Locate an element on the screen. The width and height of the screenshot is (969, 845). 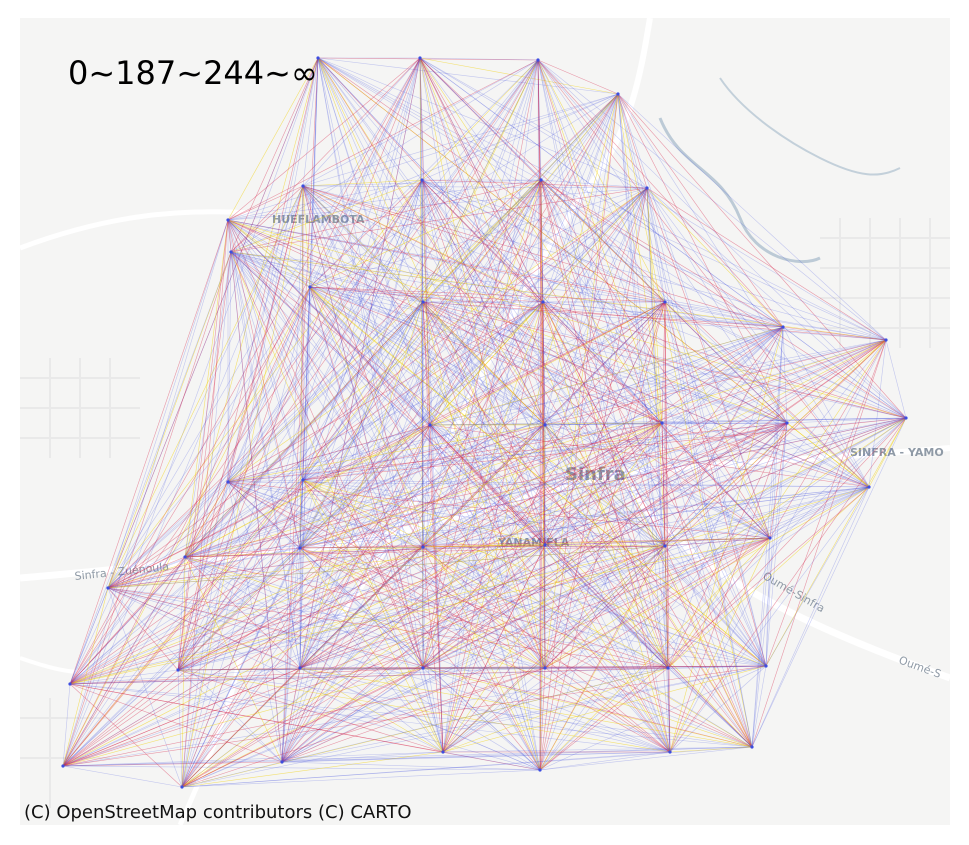
legend-title: 0~187~244~∞ is located at coordinates (193, 73).